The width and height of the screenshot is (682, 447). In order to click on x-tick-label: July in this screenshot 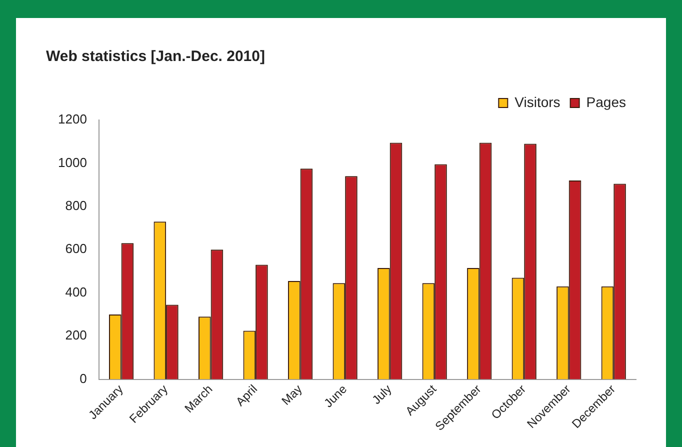, I will do `click(381, 394)`.